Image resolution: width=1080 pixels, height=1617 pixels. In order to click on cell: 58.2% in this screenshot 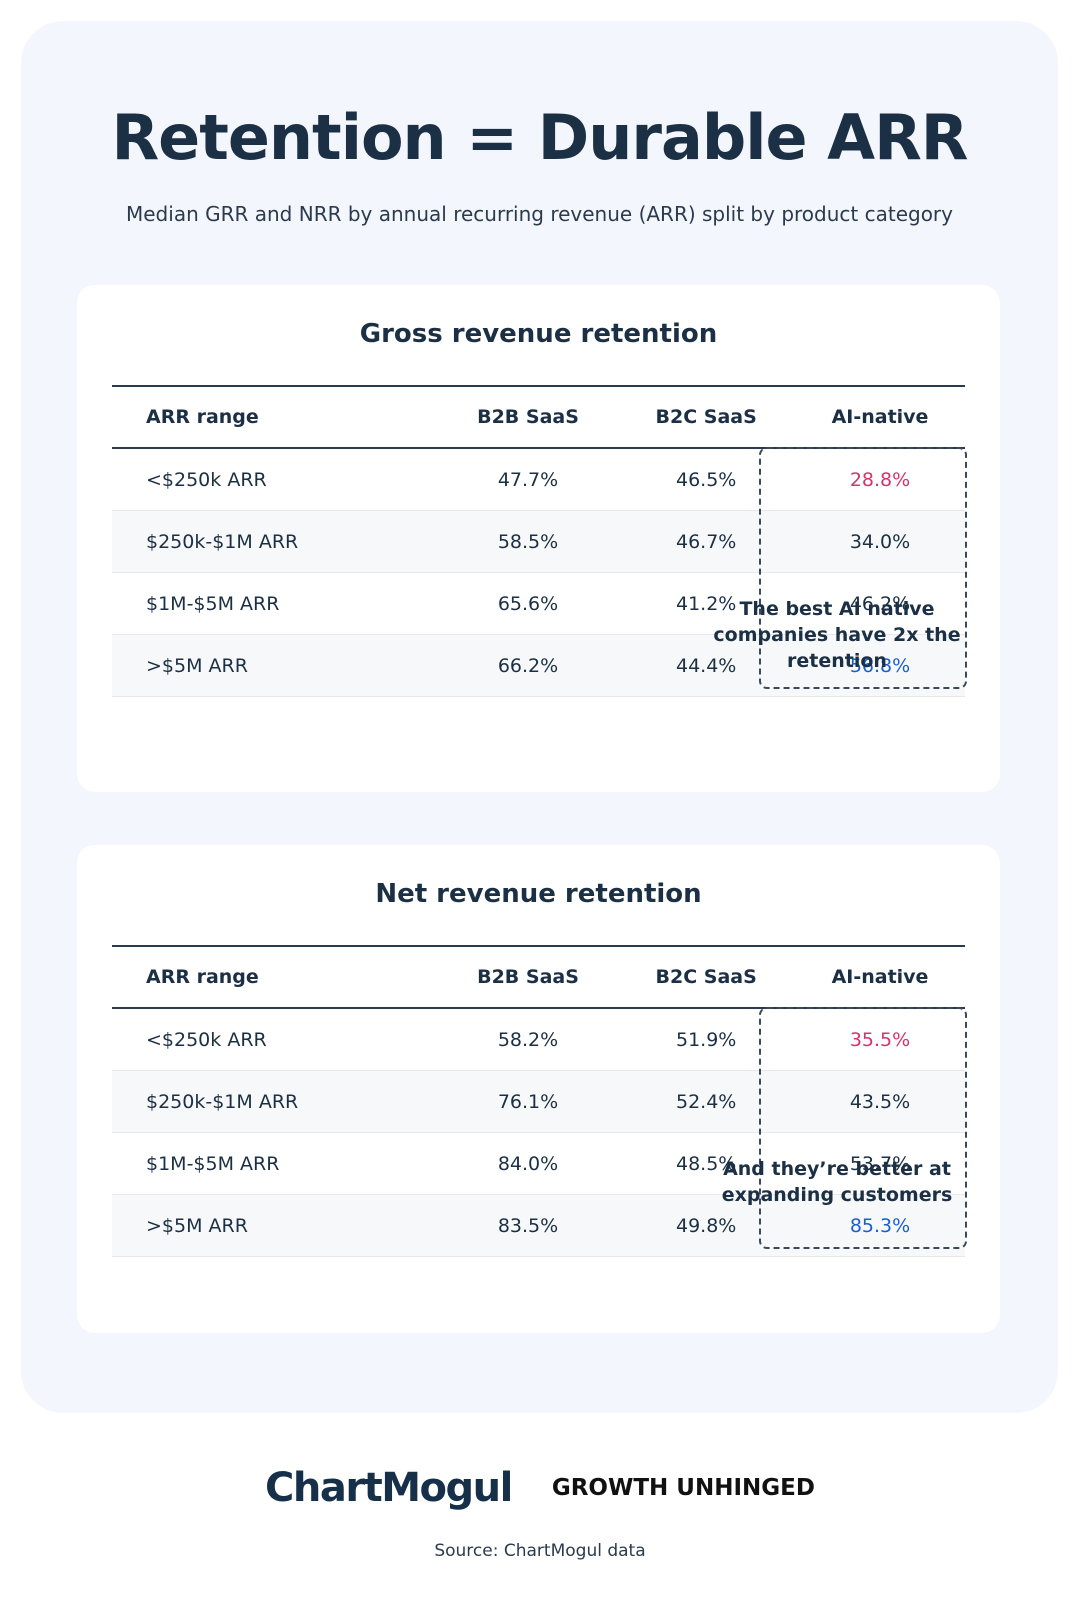, I will do `click(528, 1039)`.